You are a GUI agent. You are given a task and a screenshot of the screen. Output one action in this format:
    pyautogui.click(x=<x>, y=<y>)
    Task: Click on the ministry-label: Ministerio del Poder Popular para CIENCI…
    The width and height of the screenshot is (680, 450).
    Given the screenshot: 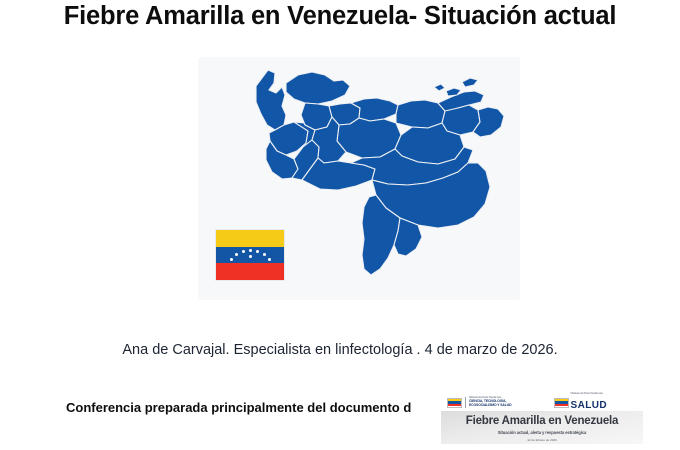 What is the action you would take?
    pyautogui.click(x=488, y=402)
    